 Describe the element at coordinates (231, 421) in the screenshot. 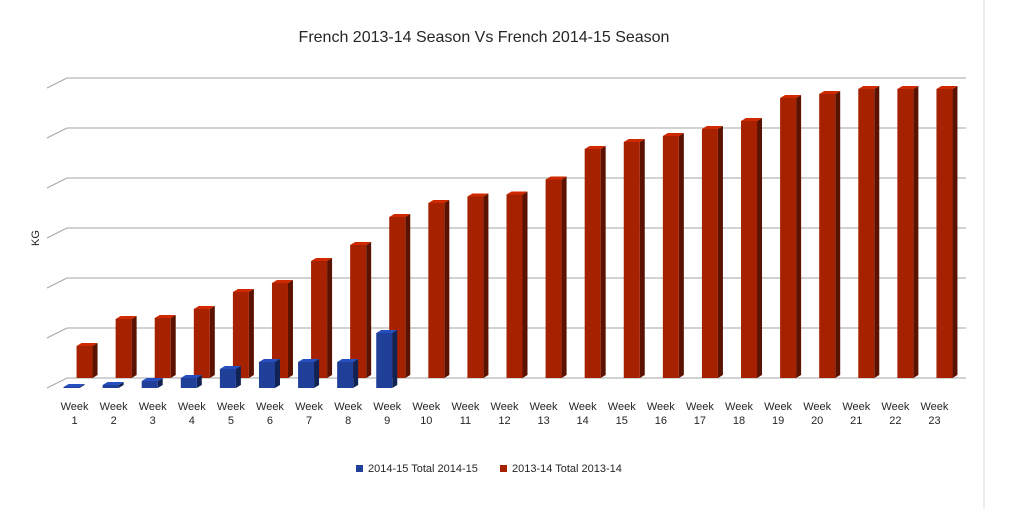

I see `x-tick-label-line: 5` at that location.